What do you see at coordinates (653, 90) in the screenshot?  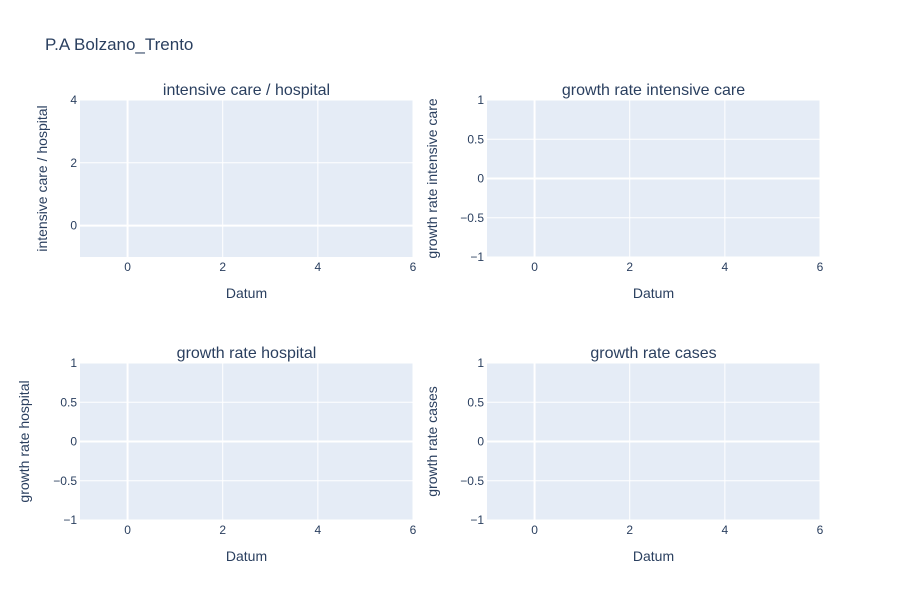 I see `subplot-title: growth rate intensive care` at bounding box center [653, 90].